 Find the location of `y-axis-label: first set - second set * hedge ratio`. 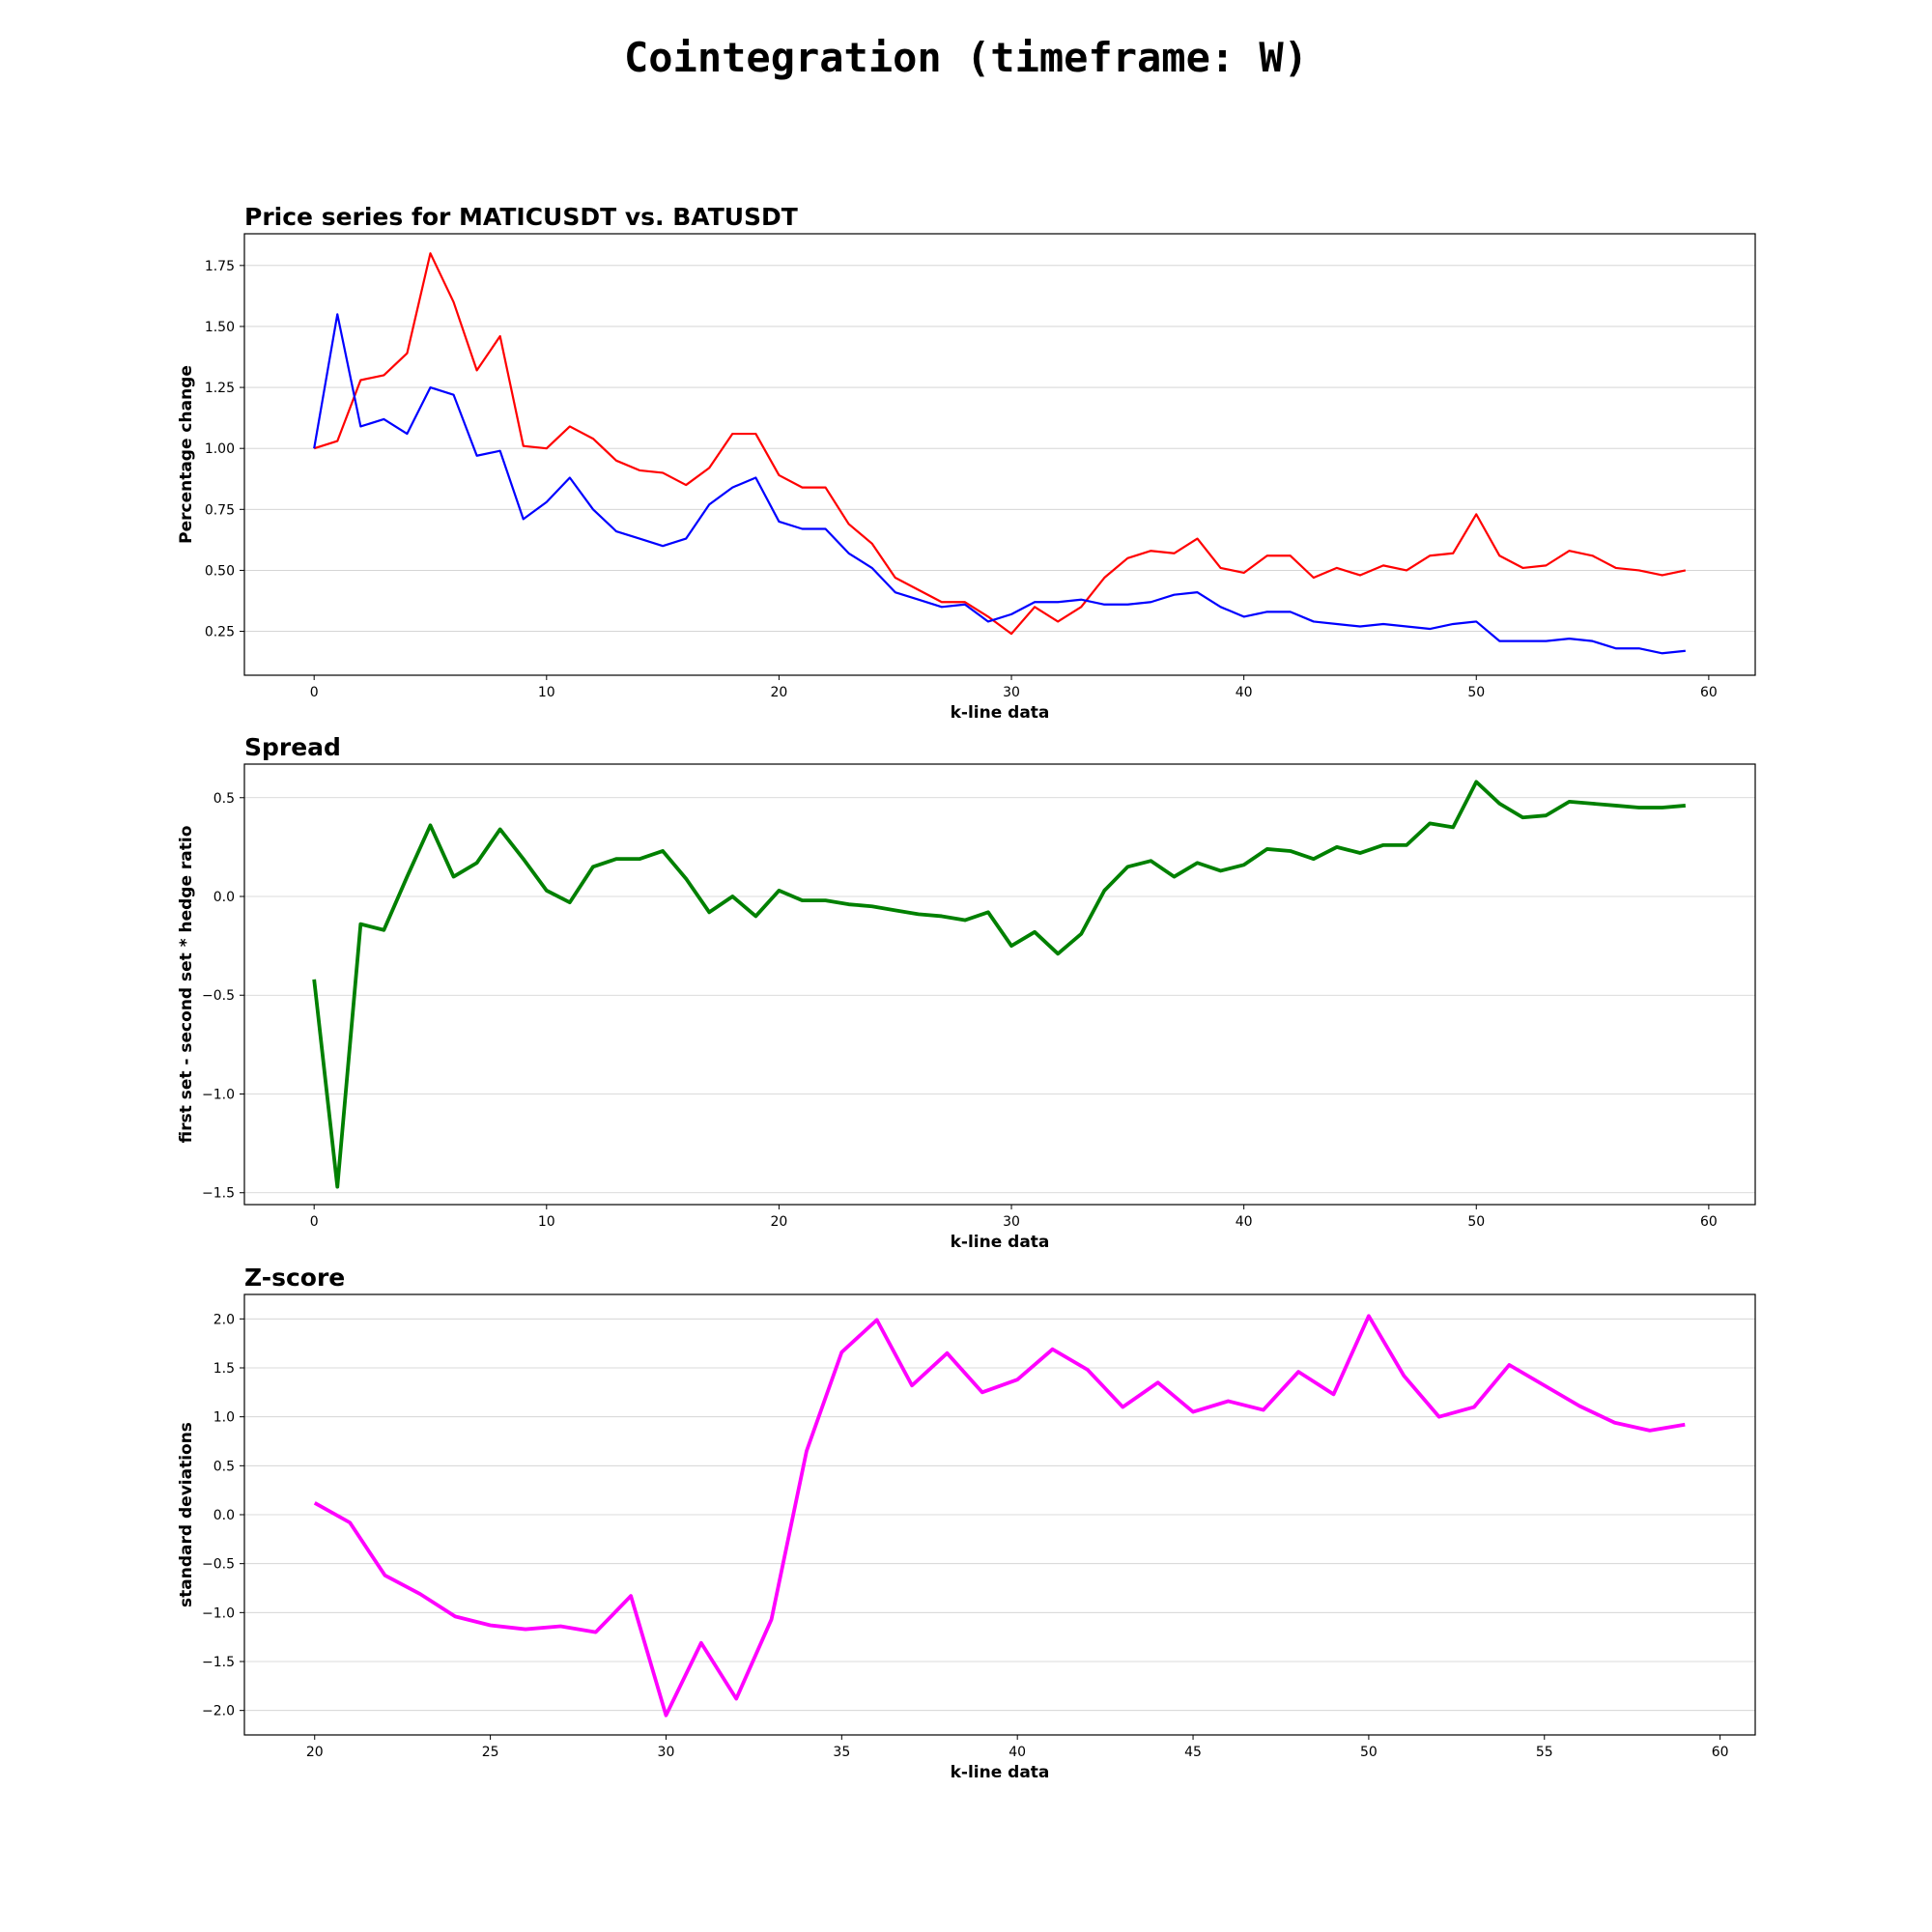

y-axis-label: first set - second set * hedge ratio is located at coordinates (186, 985).